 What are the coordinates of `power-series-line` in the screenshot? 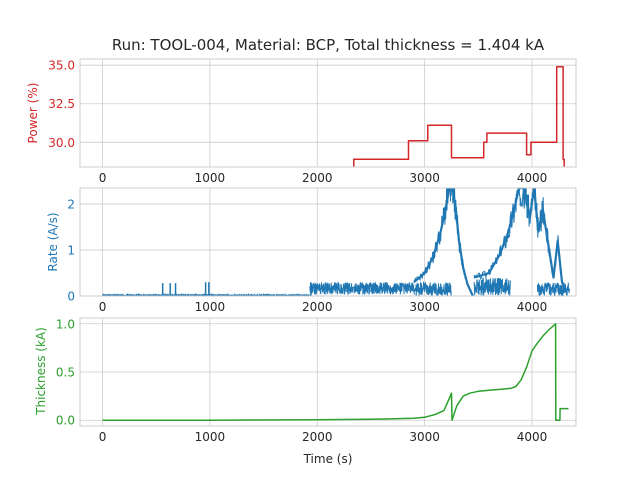 It's located at (459, 116).